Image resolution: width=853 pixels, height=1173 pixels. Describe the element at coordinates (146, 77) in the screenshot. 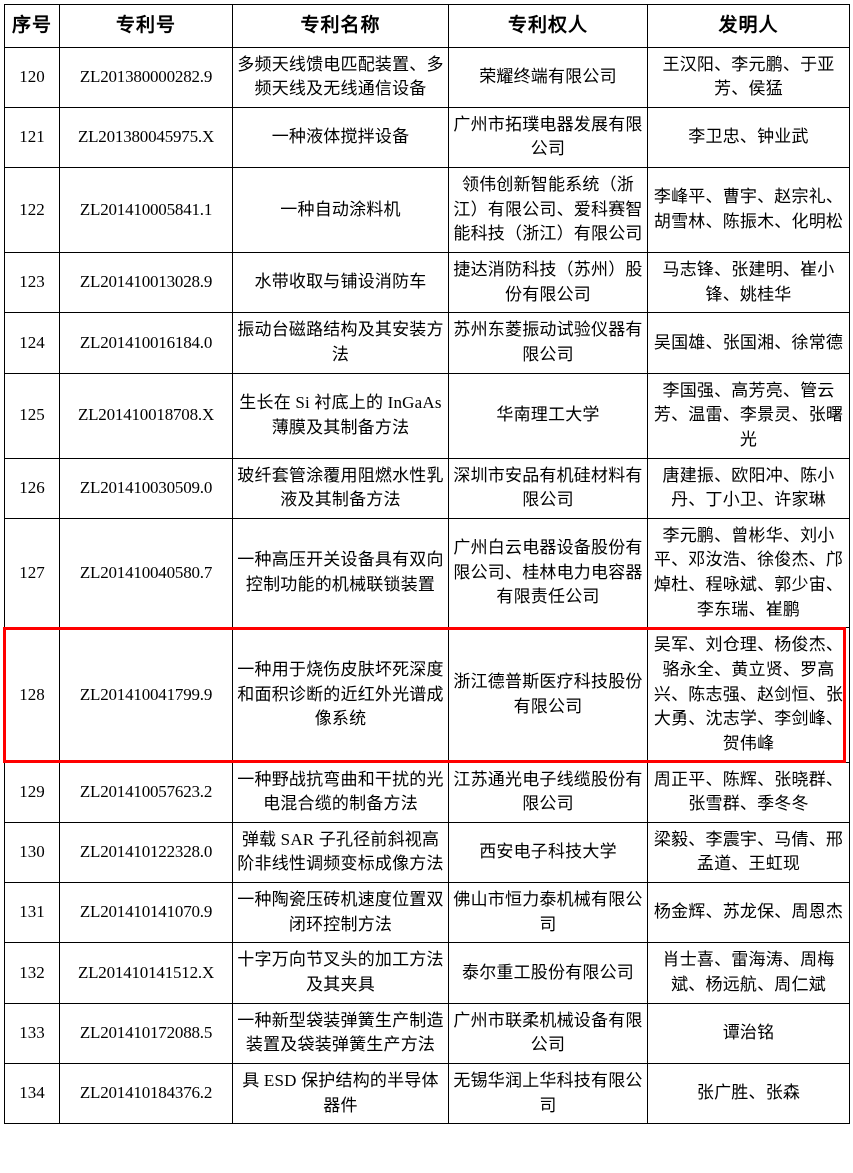

I see `cell-patent-number: ZL201380000282.9` at that location.